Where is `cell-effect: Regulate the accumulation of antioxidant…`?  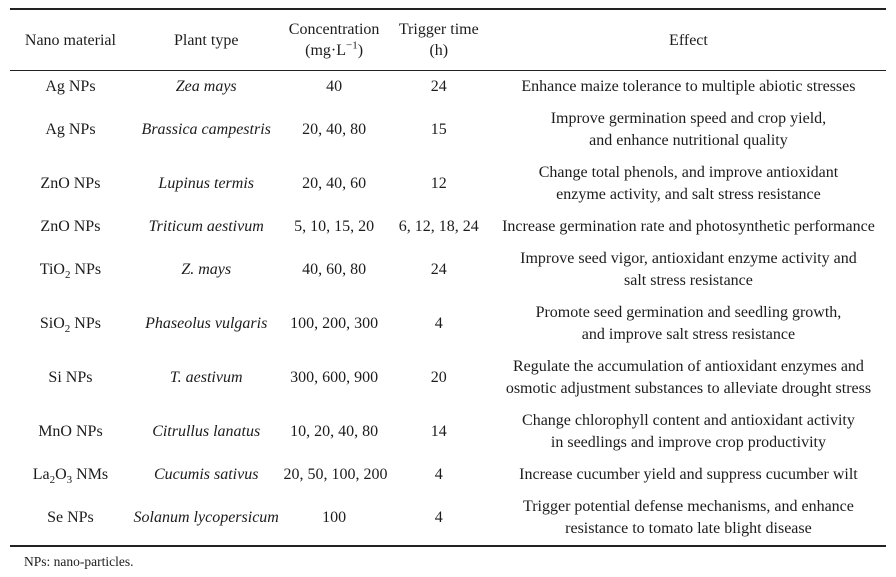
cell-effect: Regulate the accumulation of antioxidant… is located at coordinates (688, 377).